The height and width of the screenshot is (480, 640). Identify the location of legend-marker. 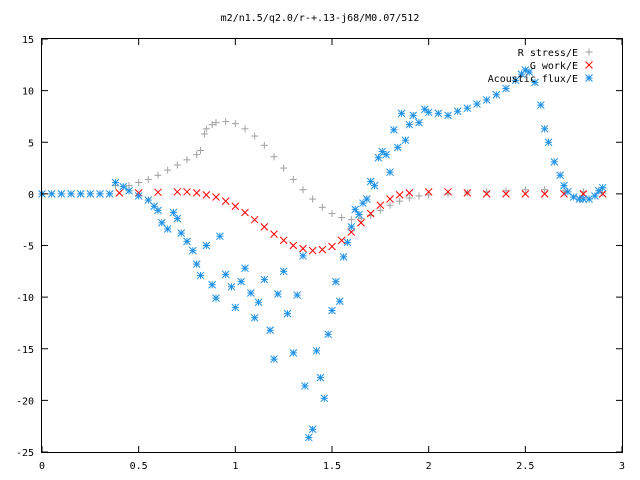
(589, 78).